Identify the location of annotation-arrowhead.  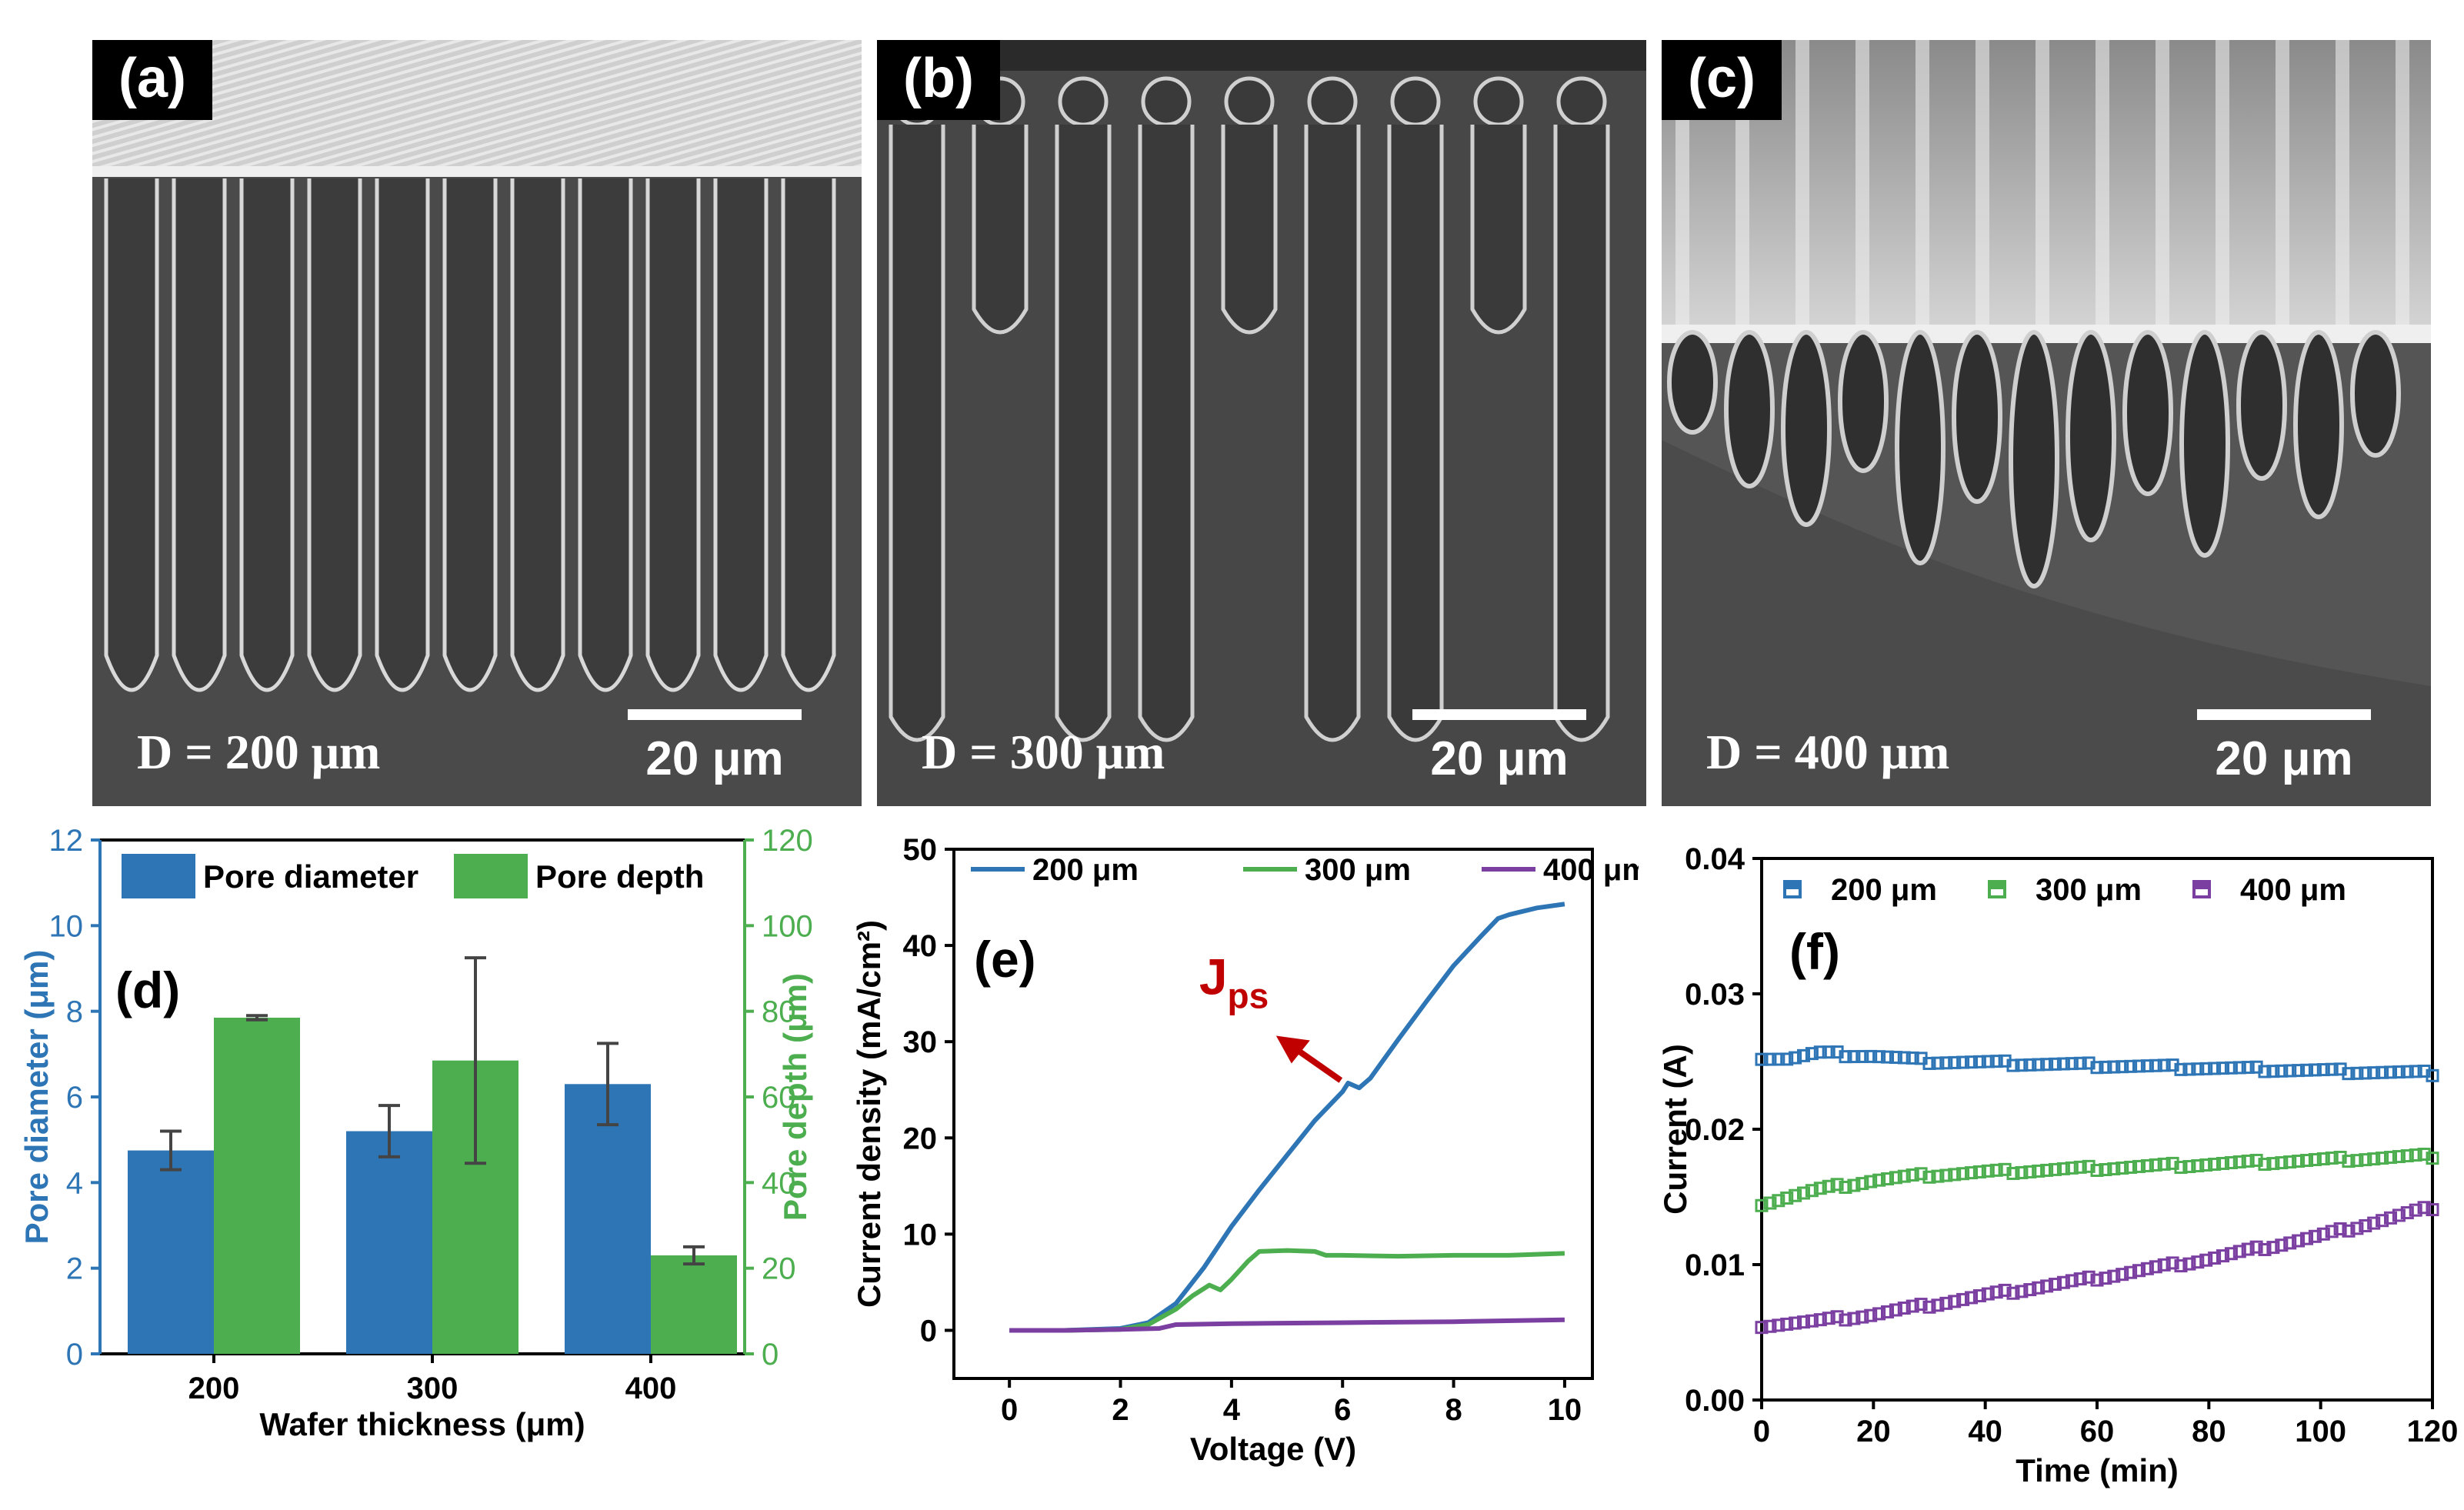
(1293, 1050).